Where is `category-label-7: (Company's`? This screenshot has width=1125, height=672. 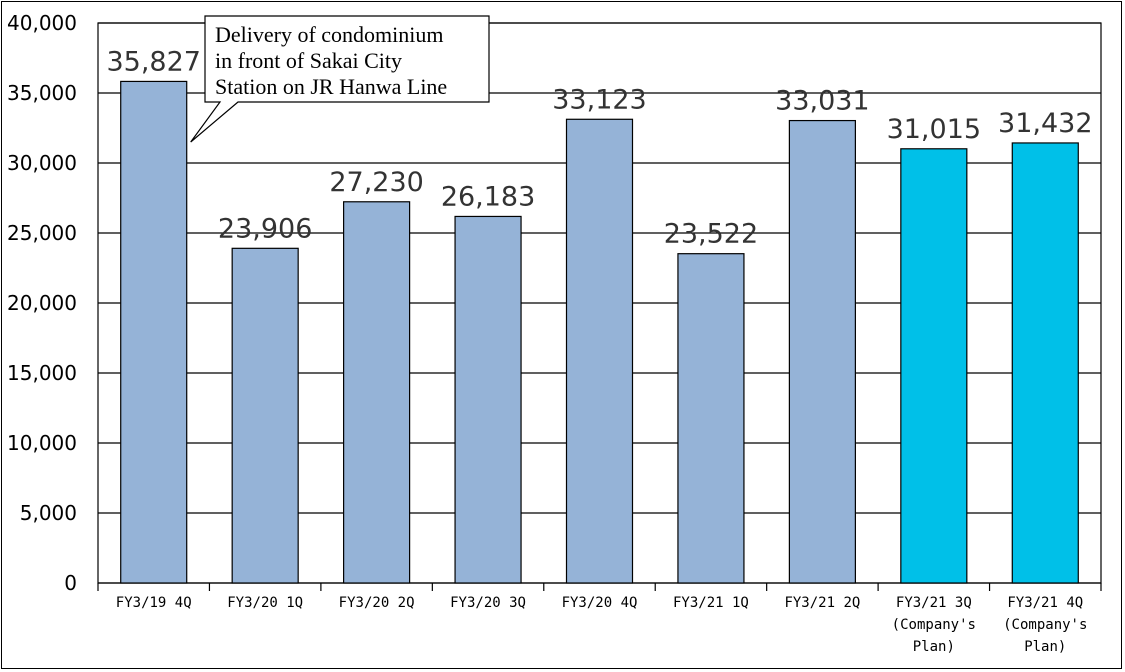
category-label-7: (Company's is located at coordinates (934, 625).